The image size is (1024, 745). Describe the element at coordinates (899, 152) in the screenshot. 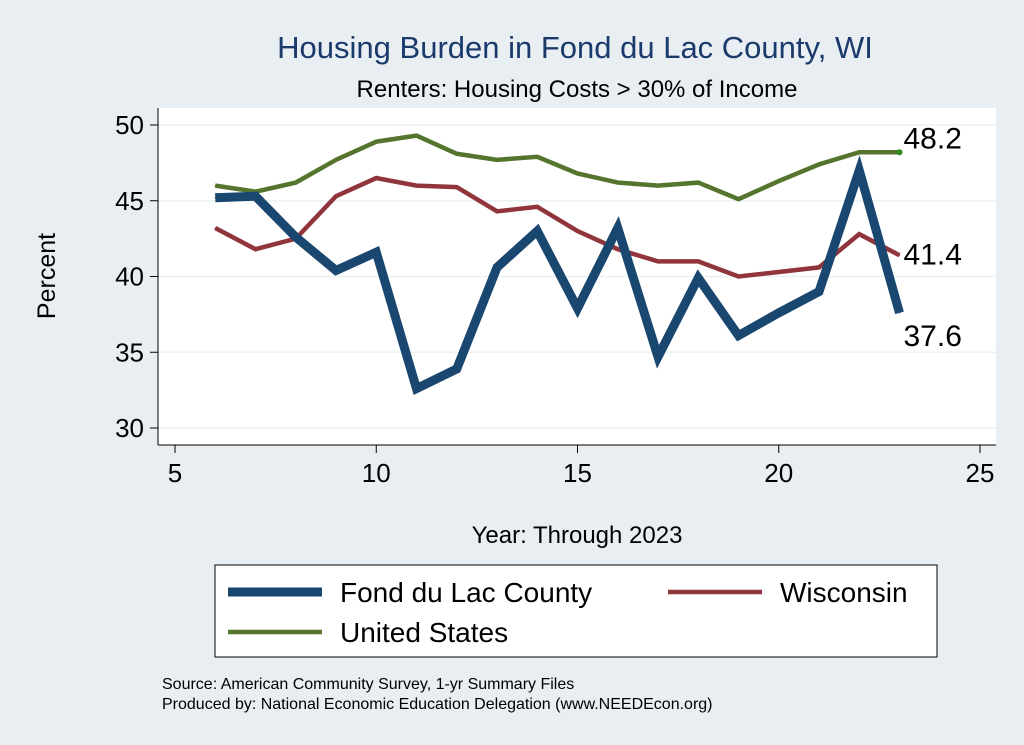

I see `end-marker-us` at that location.